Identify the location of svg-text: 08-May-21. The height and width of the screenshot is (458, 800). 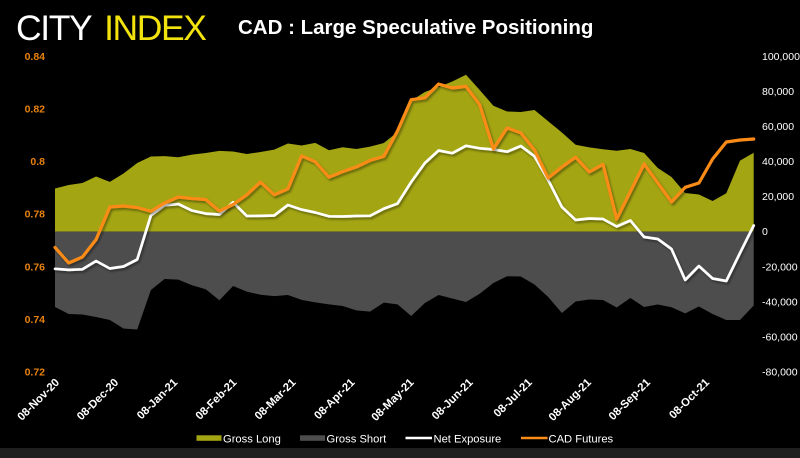
(392, 400).